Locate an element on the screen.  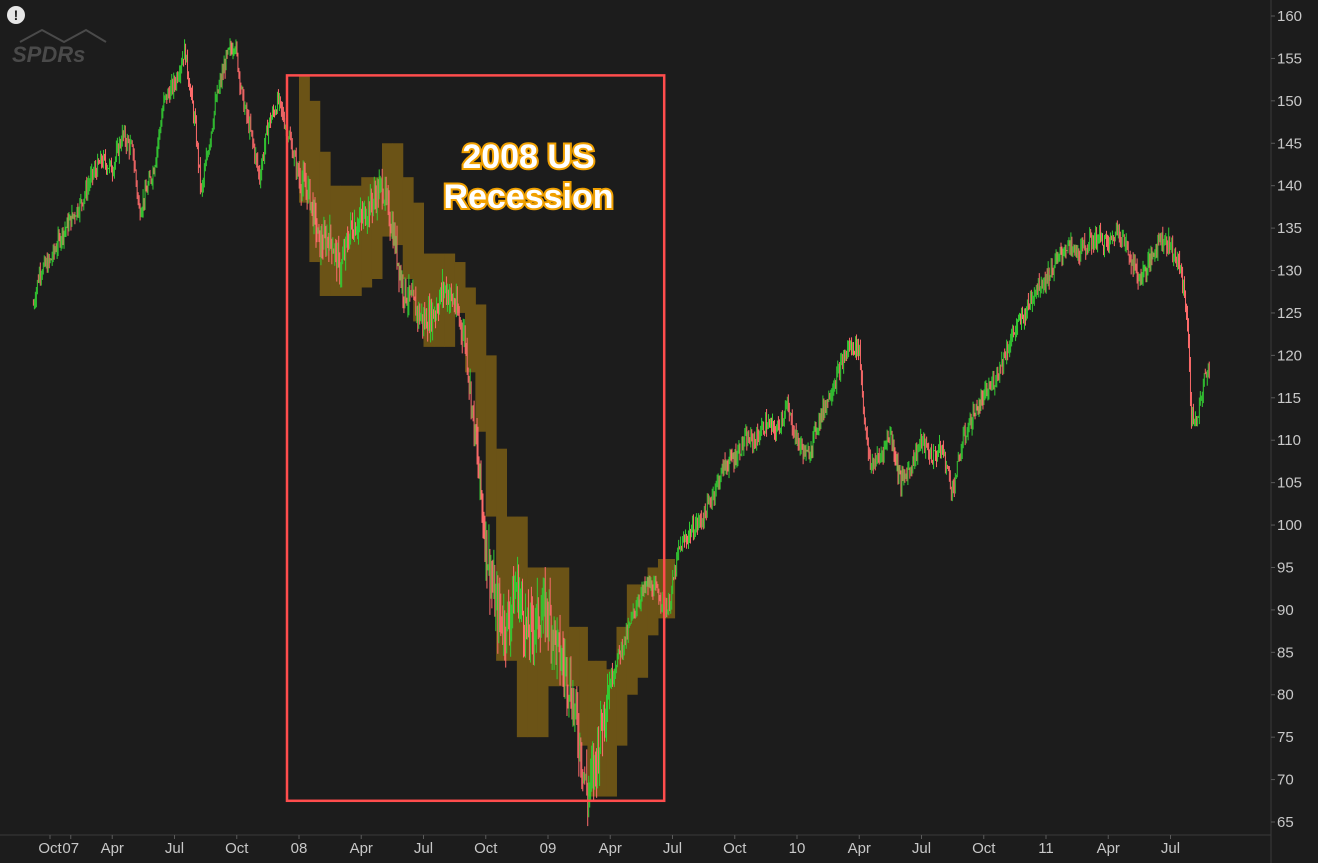
y-tick-label: 140 is located at coordinates (1289, 186).